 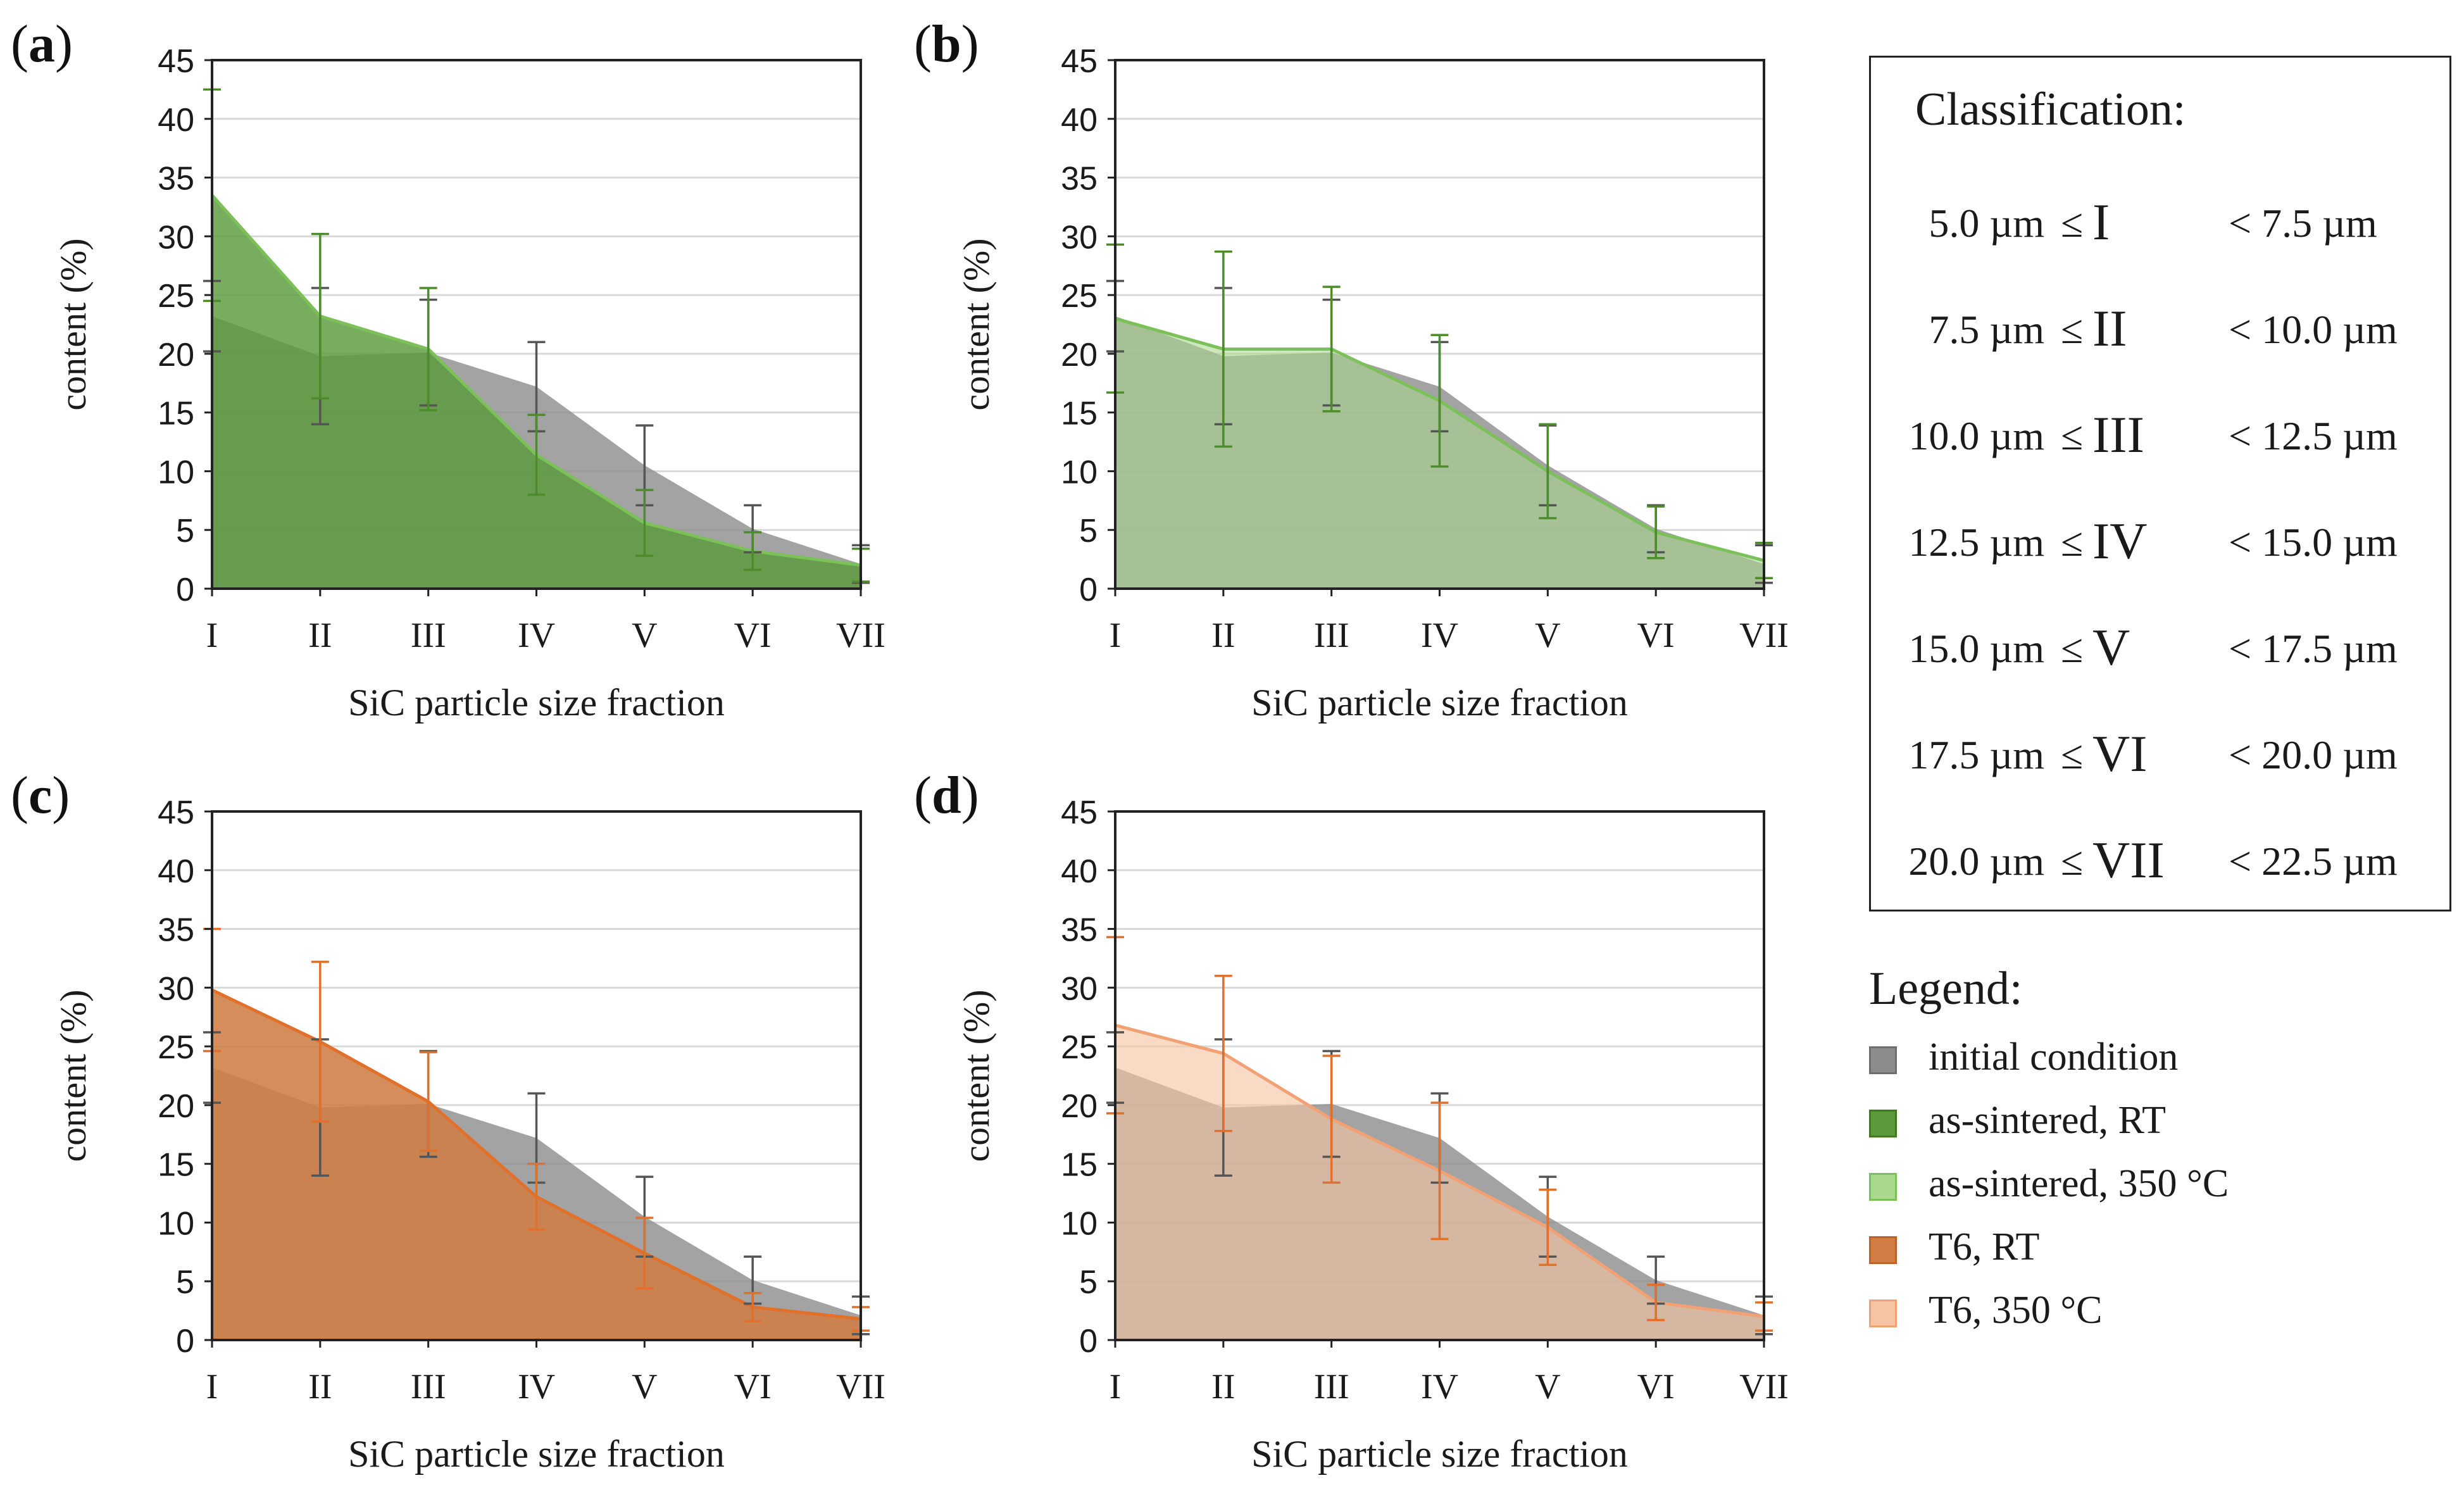 What do you see at coordinates (2313, 754) in the screenshot?
I see `classification-upper-bound: < 20.0 µm` at bounding box center [2313, 754].